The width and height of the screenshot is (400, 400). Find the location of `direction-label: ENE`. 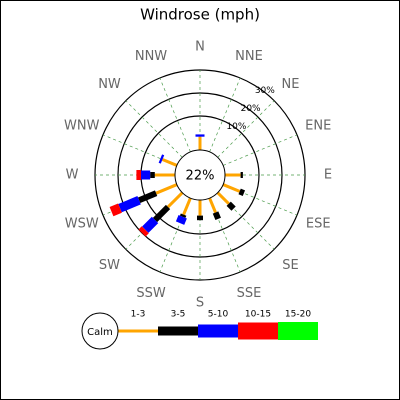

direction-label: ENE is located at coordinates (318, 126).